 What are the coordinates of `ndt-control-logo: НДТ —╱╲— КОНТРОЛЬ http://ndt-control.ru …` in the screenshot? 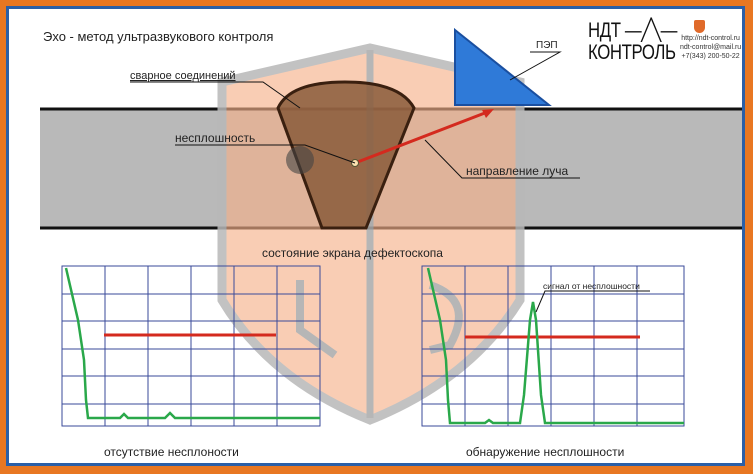 It's located at (663, 44).